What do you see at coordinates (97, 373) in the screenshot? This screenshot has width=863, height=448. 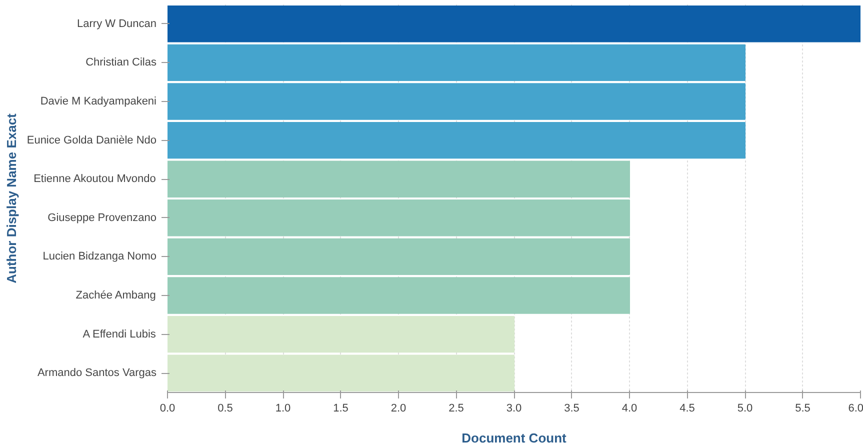 I see `y-tick-label: Armando Santos Vargas` at bounding box center [97, 373].